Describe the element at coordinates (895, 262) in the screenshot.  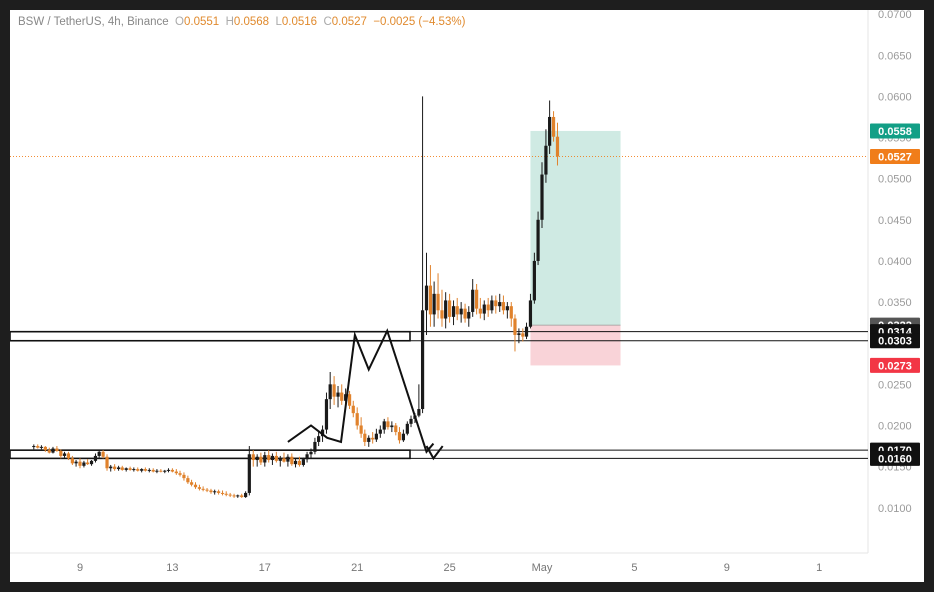
I see `y-tick-label: 0.0400` at that location.